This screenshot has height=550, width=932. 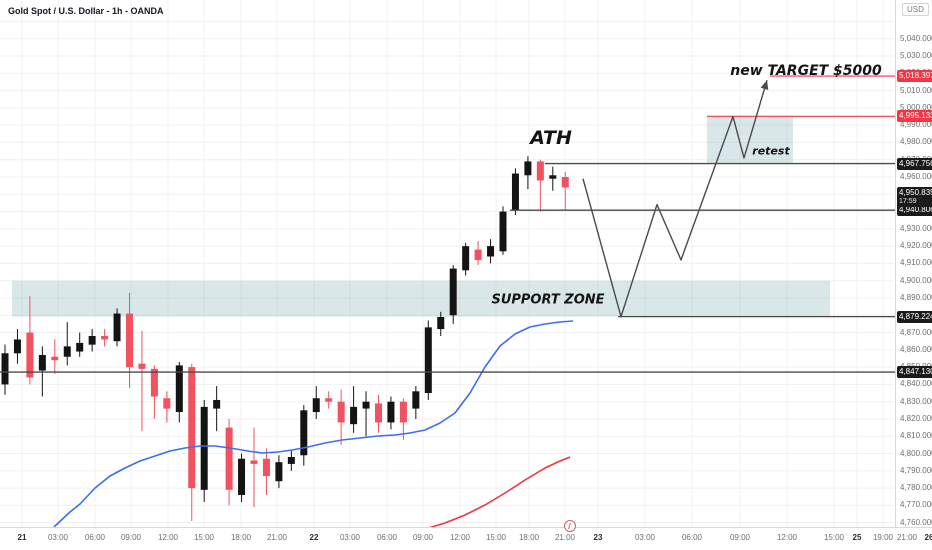 I want to click on countdown-timer: 17:59, so click(x=908, y=201).